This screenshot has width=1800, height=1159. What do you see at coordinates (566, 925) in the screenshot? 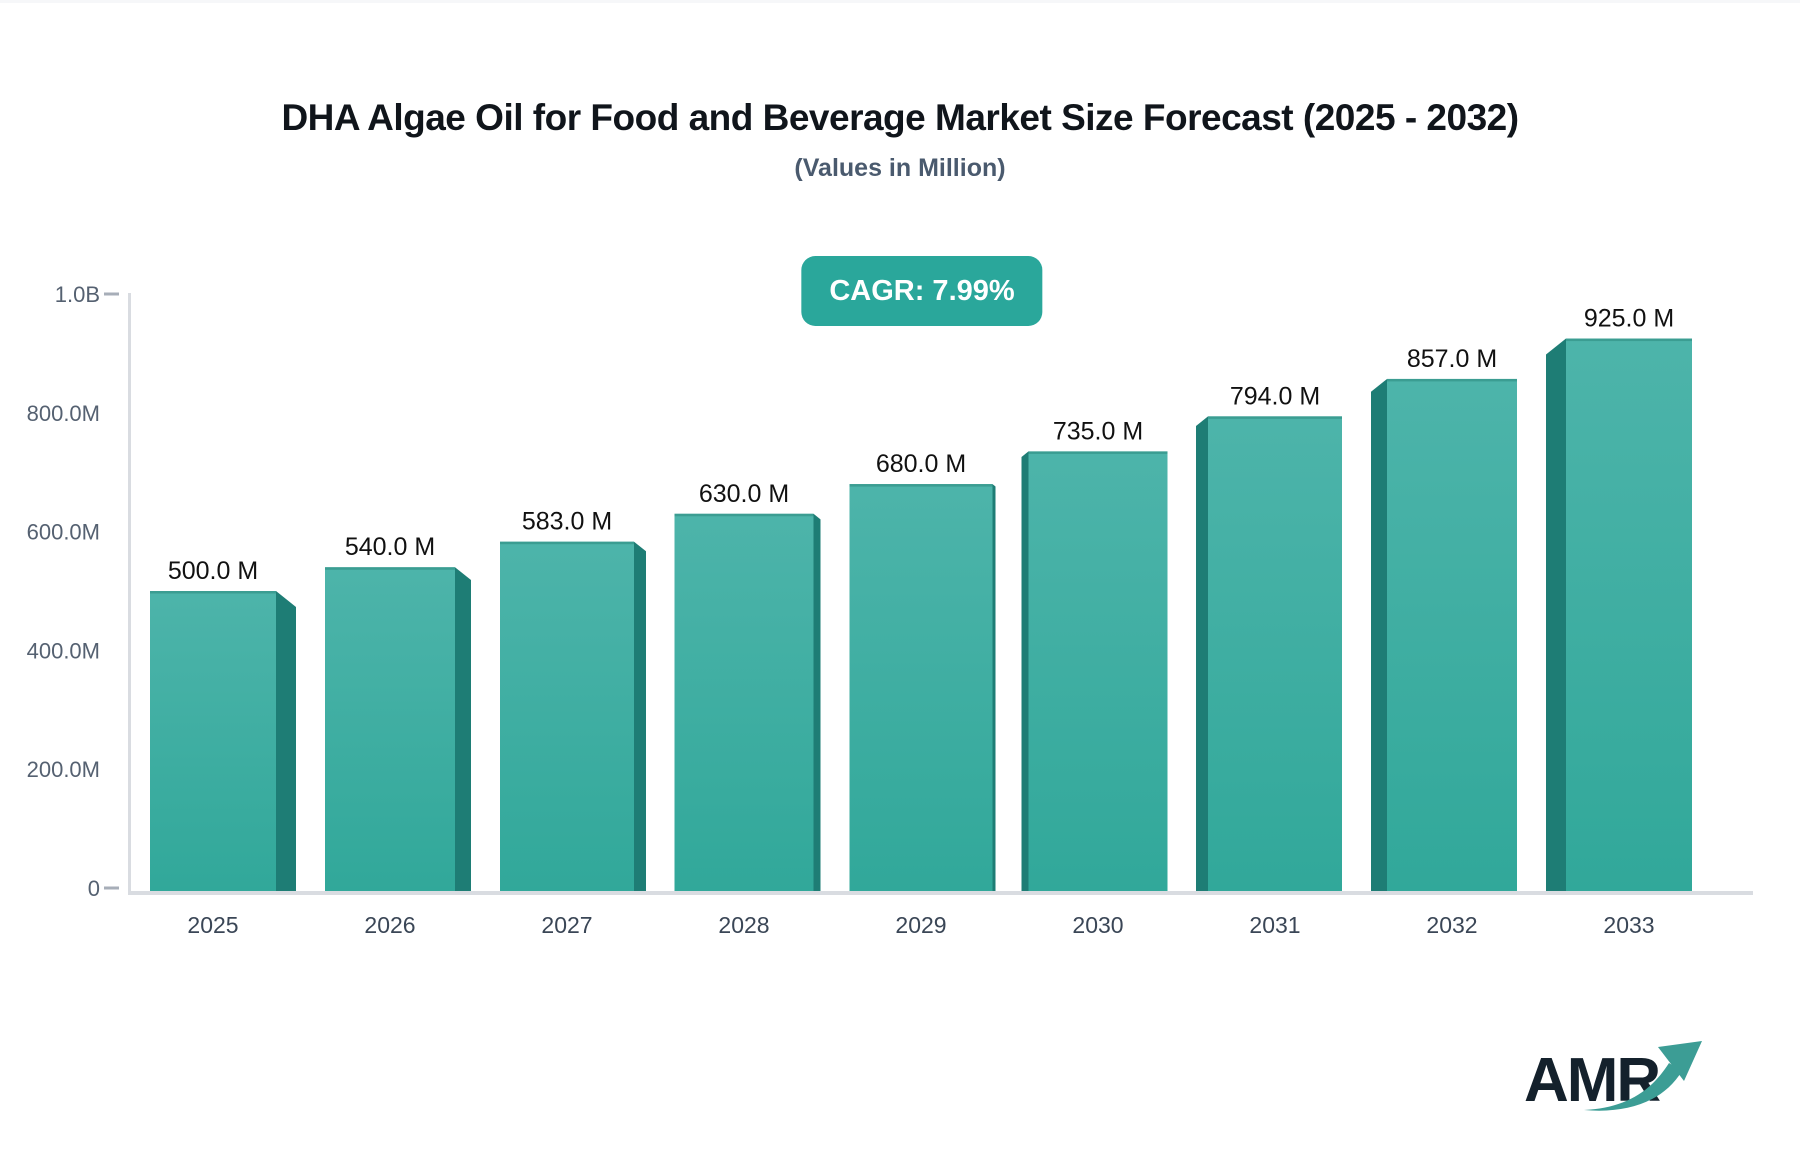
I see `x-category-label: 2027` at bounding box center [566, 925].